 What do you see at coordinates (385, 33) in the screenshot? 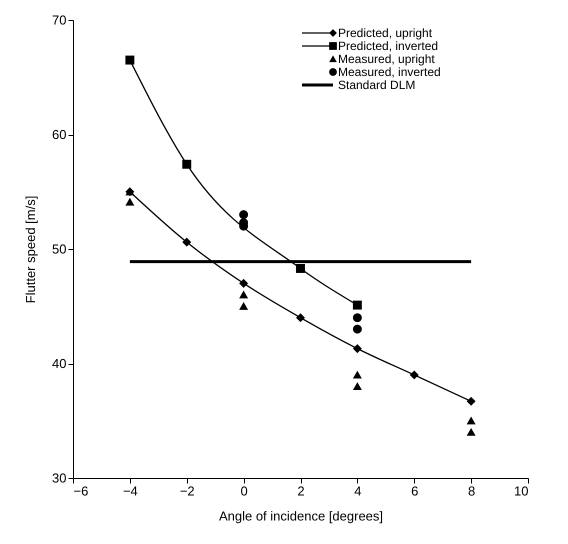
I see `legend-label: Predicted, upright` at bounding box center [385, 33].